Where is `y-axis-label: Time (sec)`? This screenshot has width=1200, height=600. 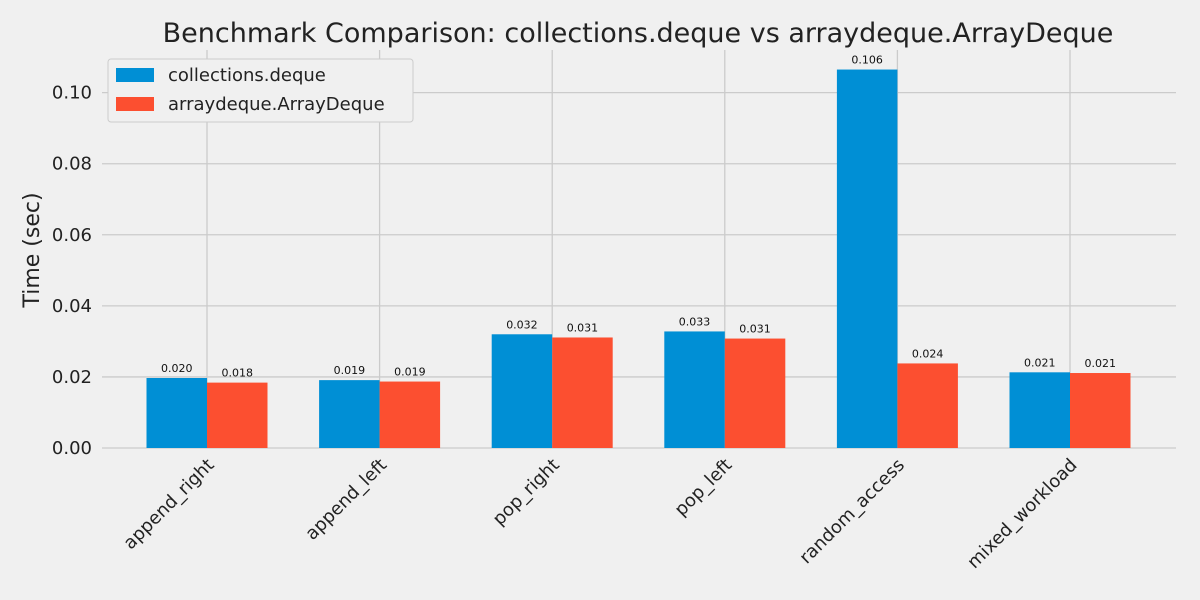 y-axis-label: Time (sec) is located at coordinates (32, 250).